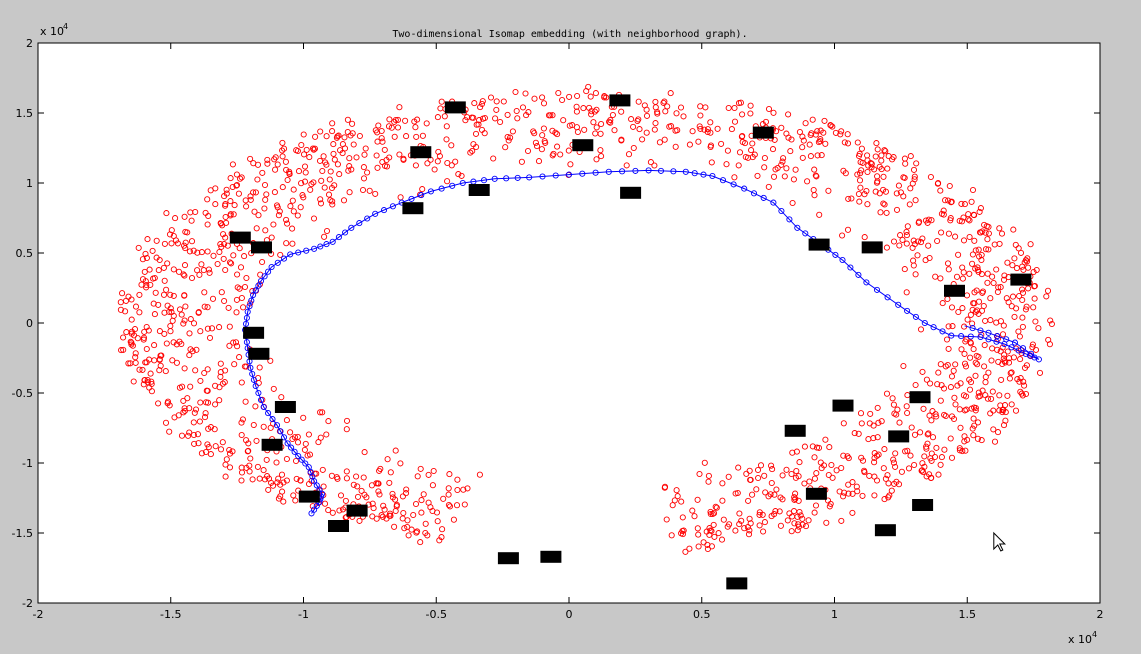 The image size is (1141, 654). Describe the element at coordinates (29, 183) in the screenshot. I see `y-tick-label: 1` at that location.